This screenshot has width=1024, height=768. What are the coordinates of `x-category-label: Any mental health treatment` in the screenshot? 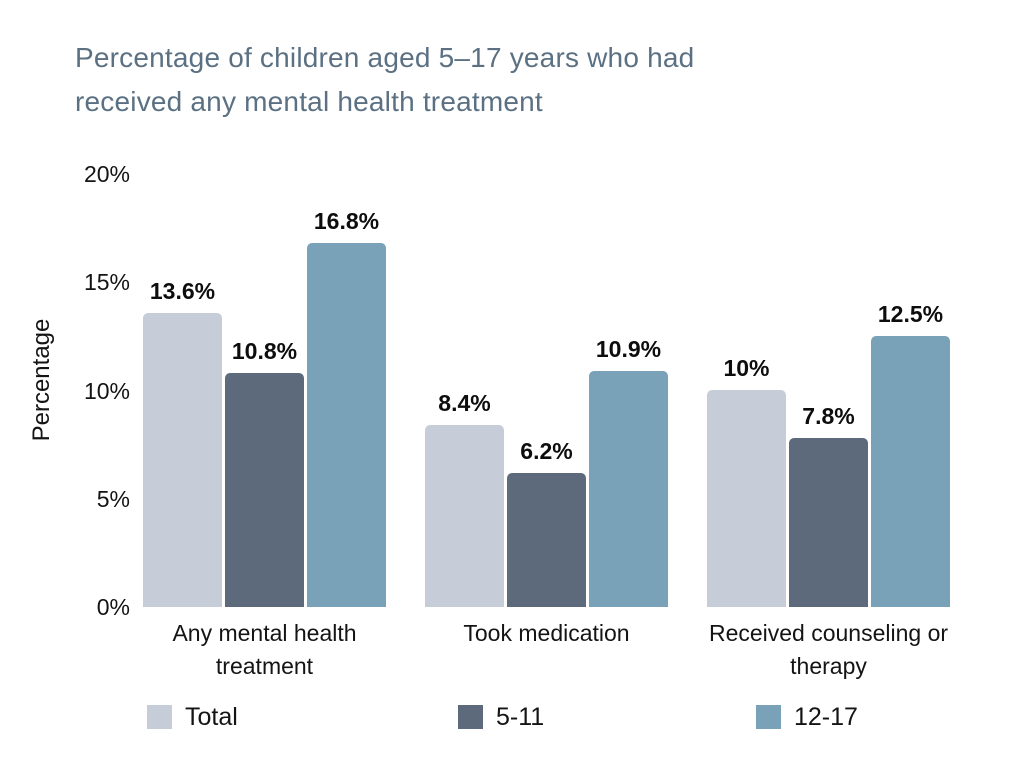 It's located at (264, 649).